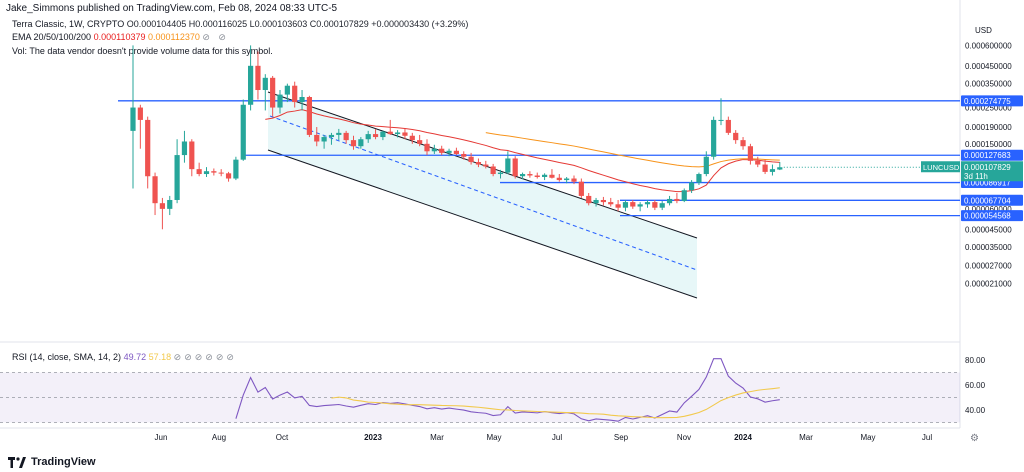  What do you see at coordinates (161, 437) in the screenshot?
I see `time-tick-label: Jun` at bounding box center [161, 437].